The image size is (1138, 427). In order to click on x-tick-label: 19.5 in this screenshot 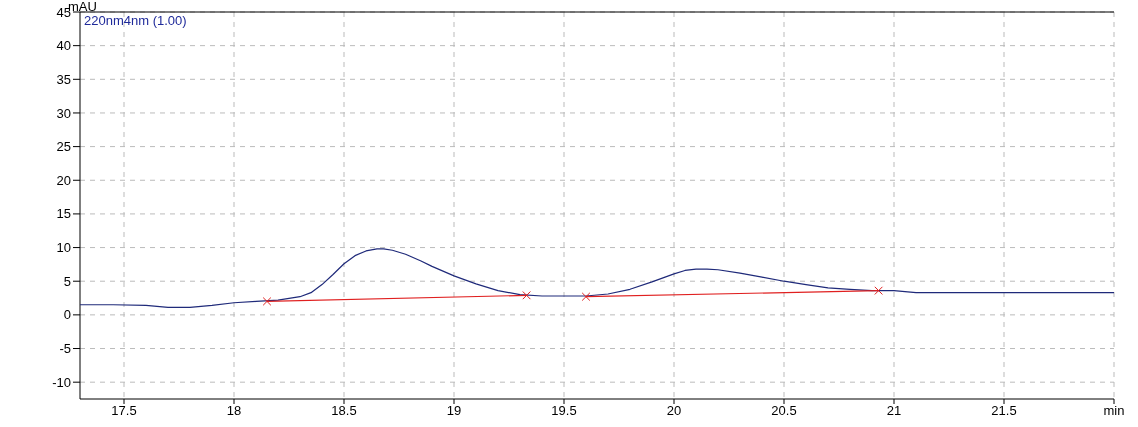, I will do `click(564, 410)`.